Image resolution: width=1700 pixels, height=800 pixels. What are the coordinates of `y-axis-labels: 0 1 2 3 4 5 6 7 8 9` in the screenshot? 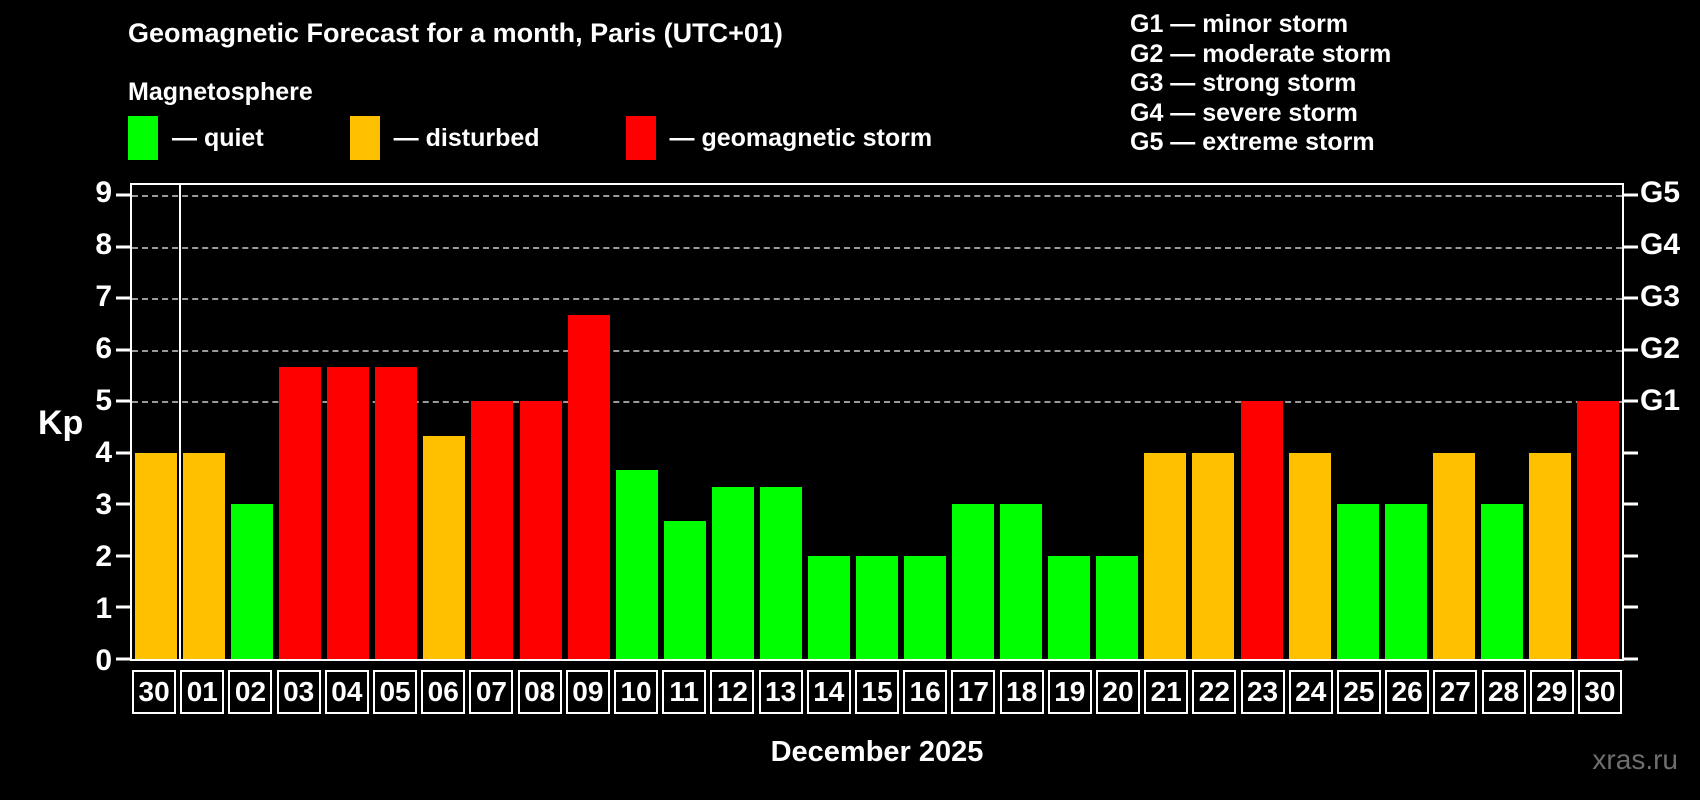 It's located at (61, 426).